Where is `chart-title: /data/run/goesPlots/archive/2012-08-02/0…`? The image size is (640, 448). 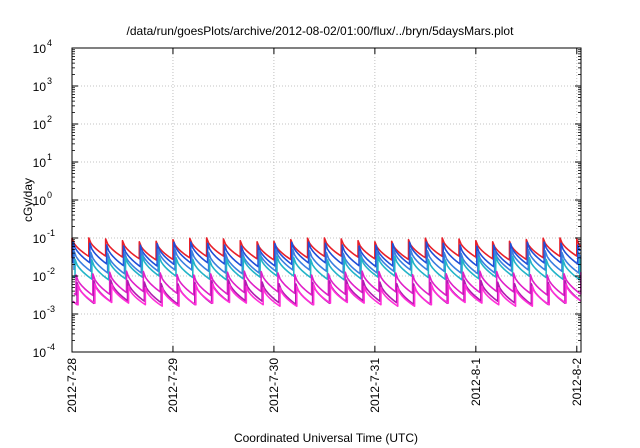 chart-title: /data/run/goesPlots/archive/2012-08-02/0… is located at coordinates (321, 31).